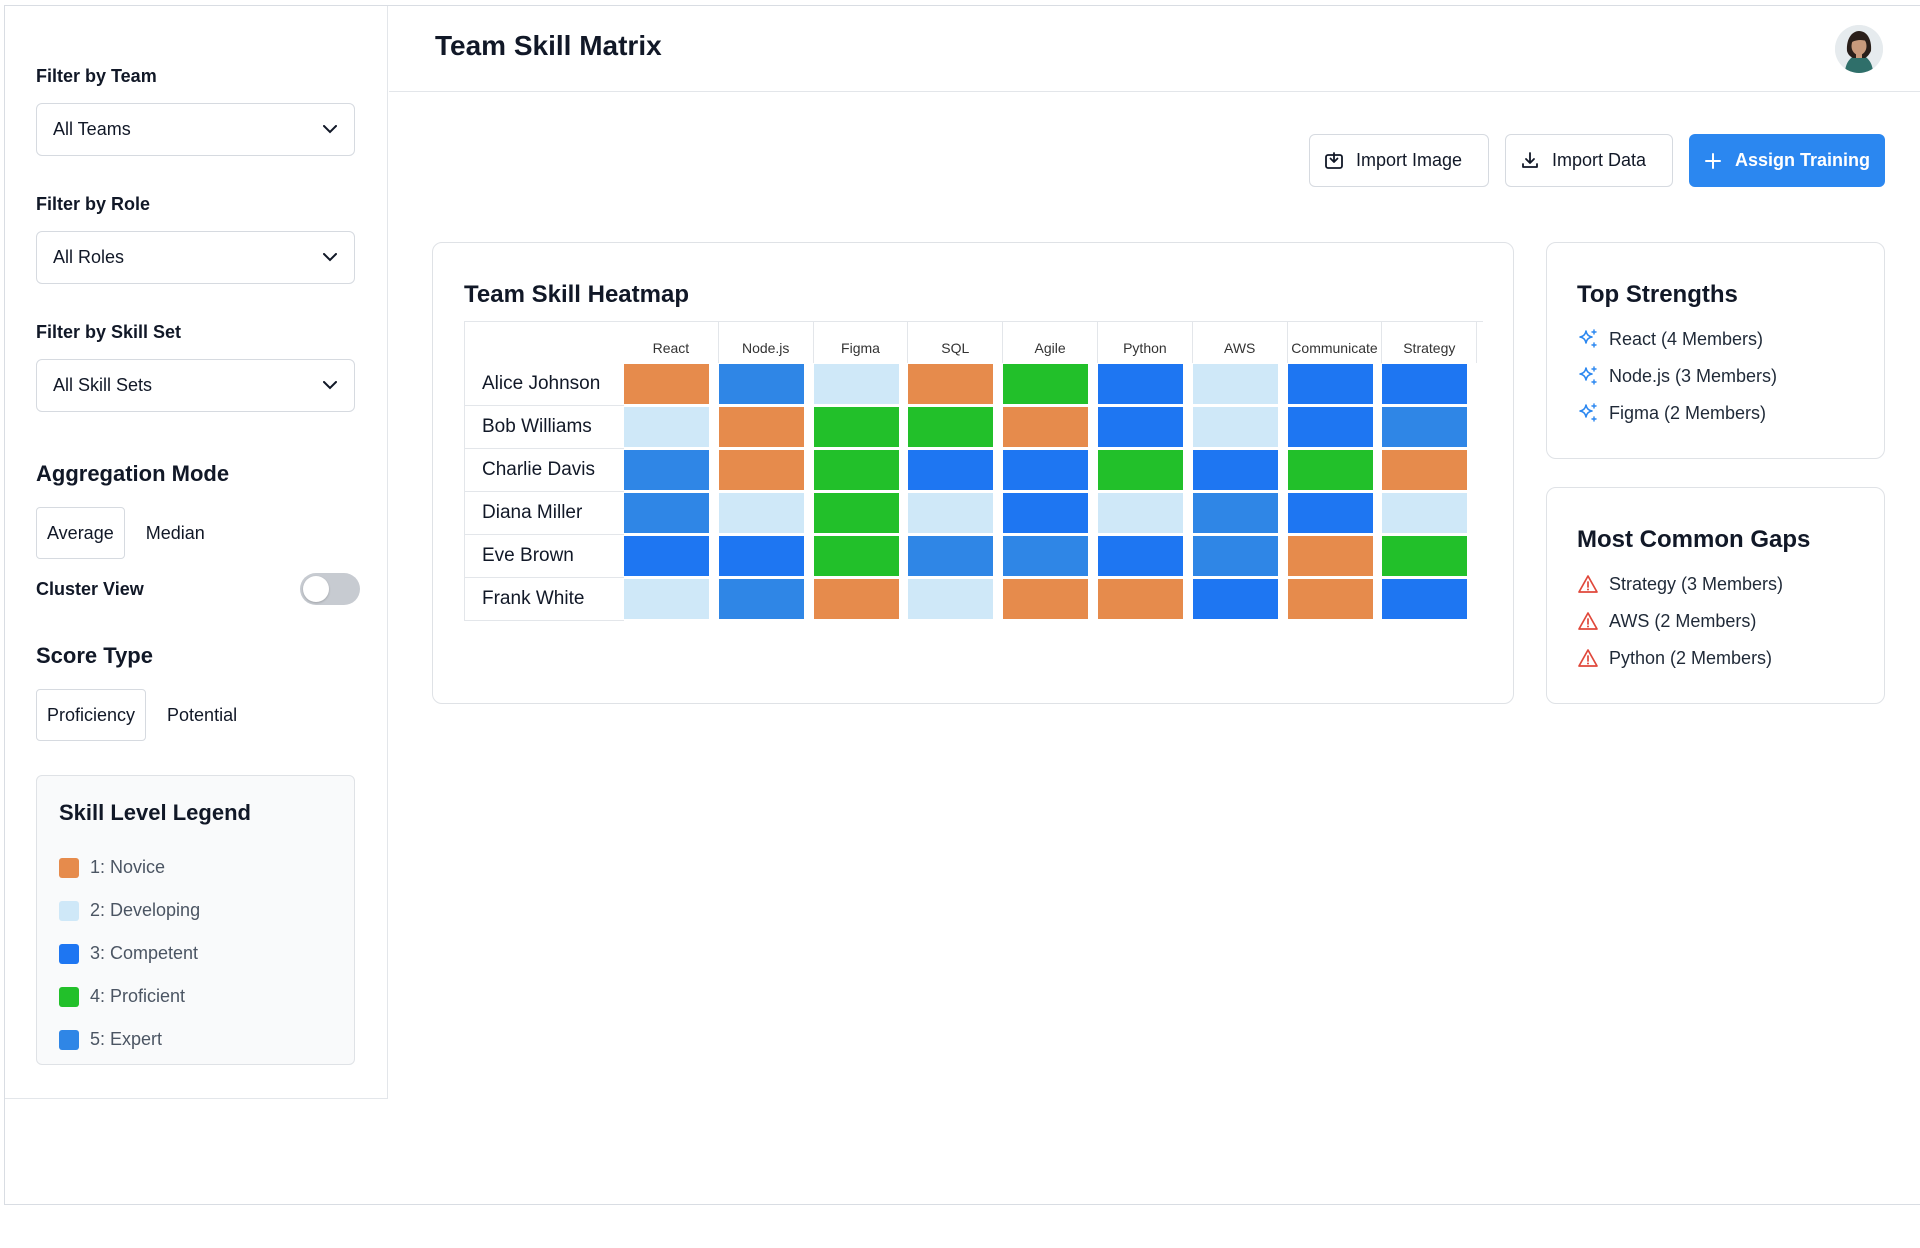 This screenshot has height=1248, width=1920. I want to click on strength-item: Figma (2 Members), so click(1671, 413).